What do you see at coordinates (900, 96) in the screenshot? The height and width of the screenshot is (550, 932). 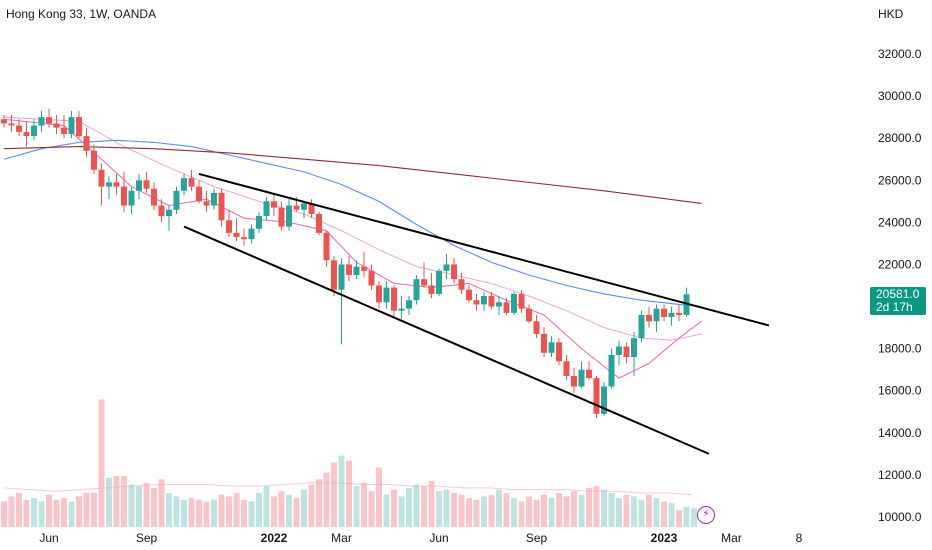 I see `y-tick-label: 30000.0` at bounding box center [900, 96].